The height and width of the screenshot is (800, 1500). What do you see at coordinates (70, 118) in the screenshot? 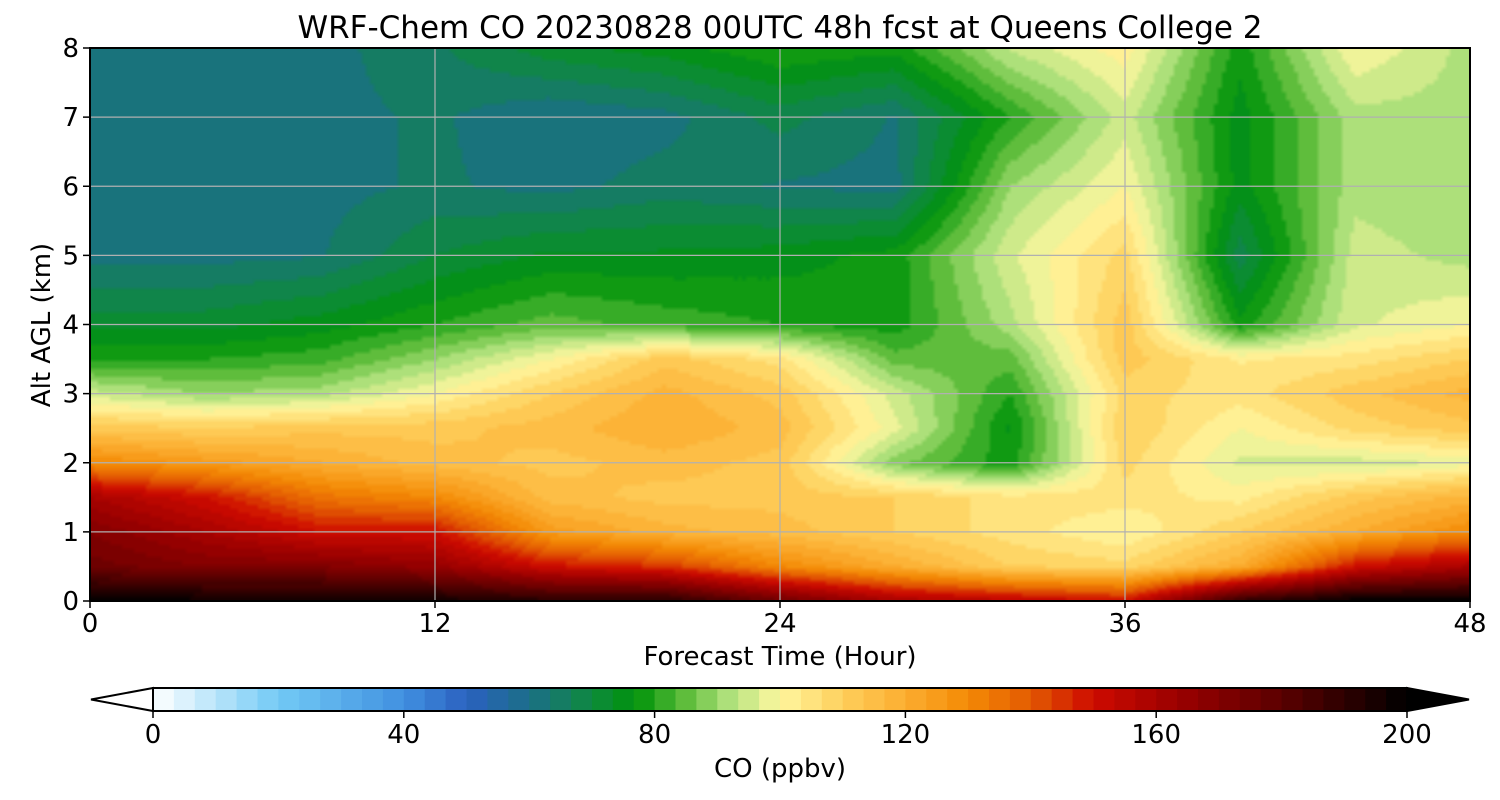
I see `y-tick-label: 7` at bounding box center [70, 118].